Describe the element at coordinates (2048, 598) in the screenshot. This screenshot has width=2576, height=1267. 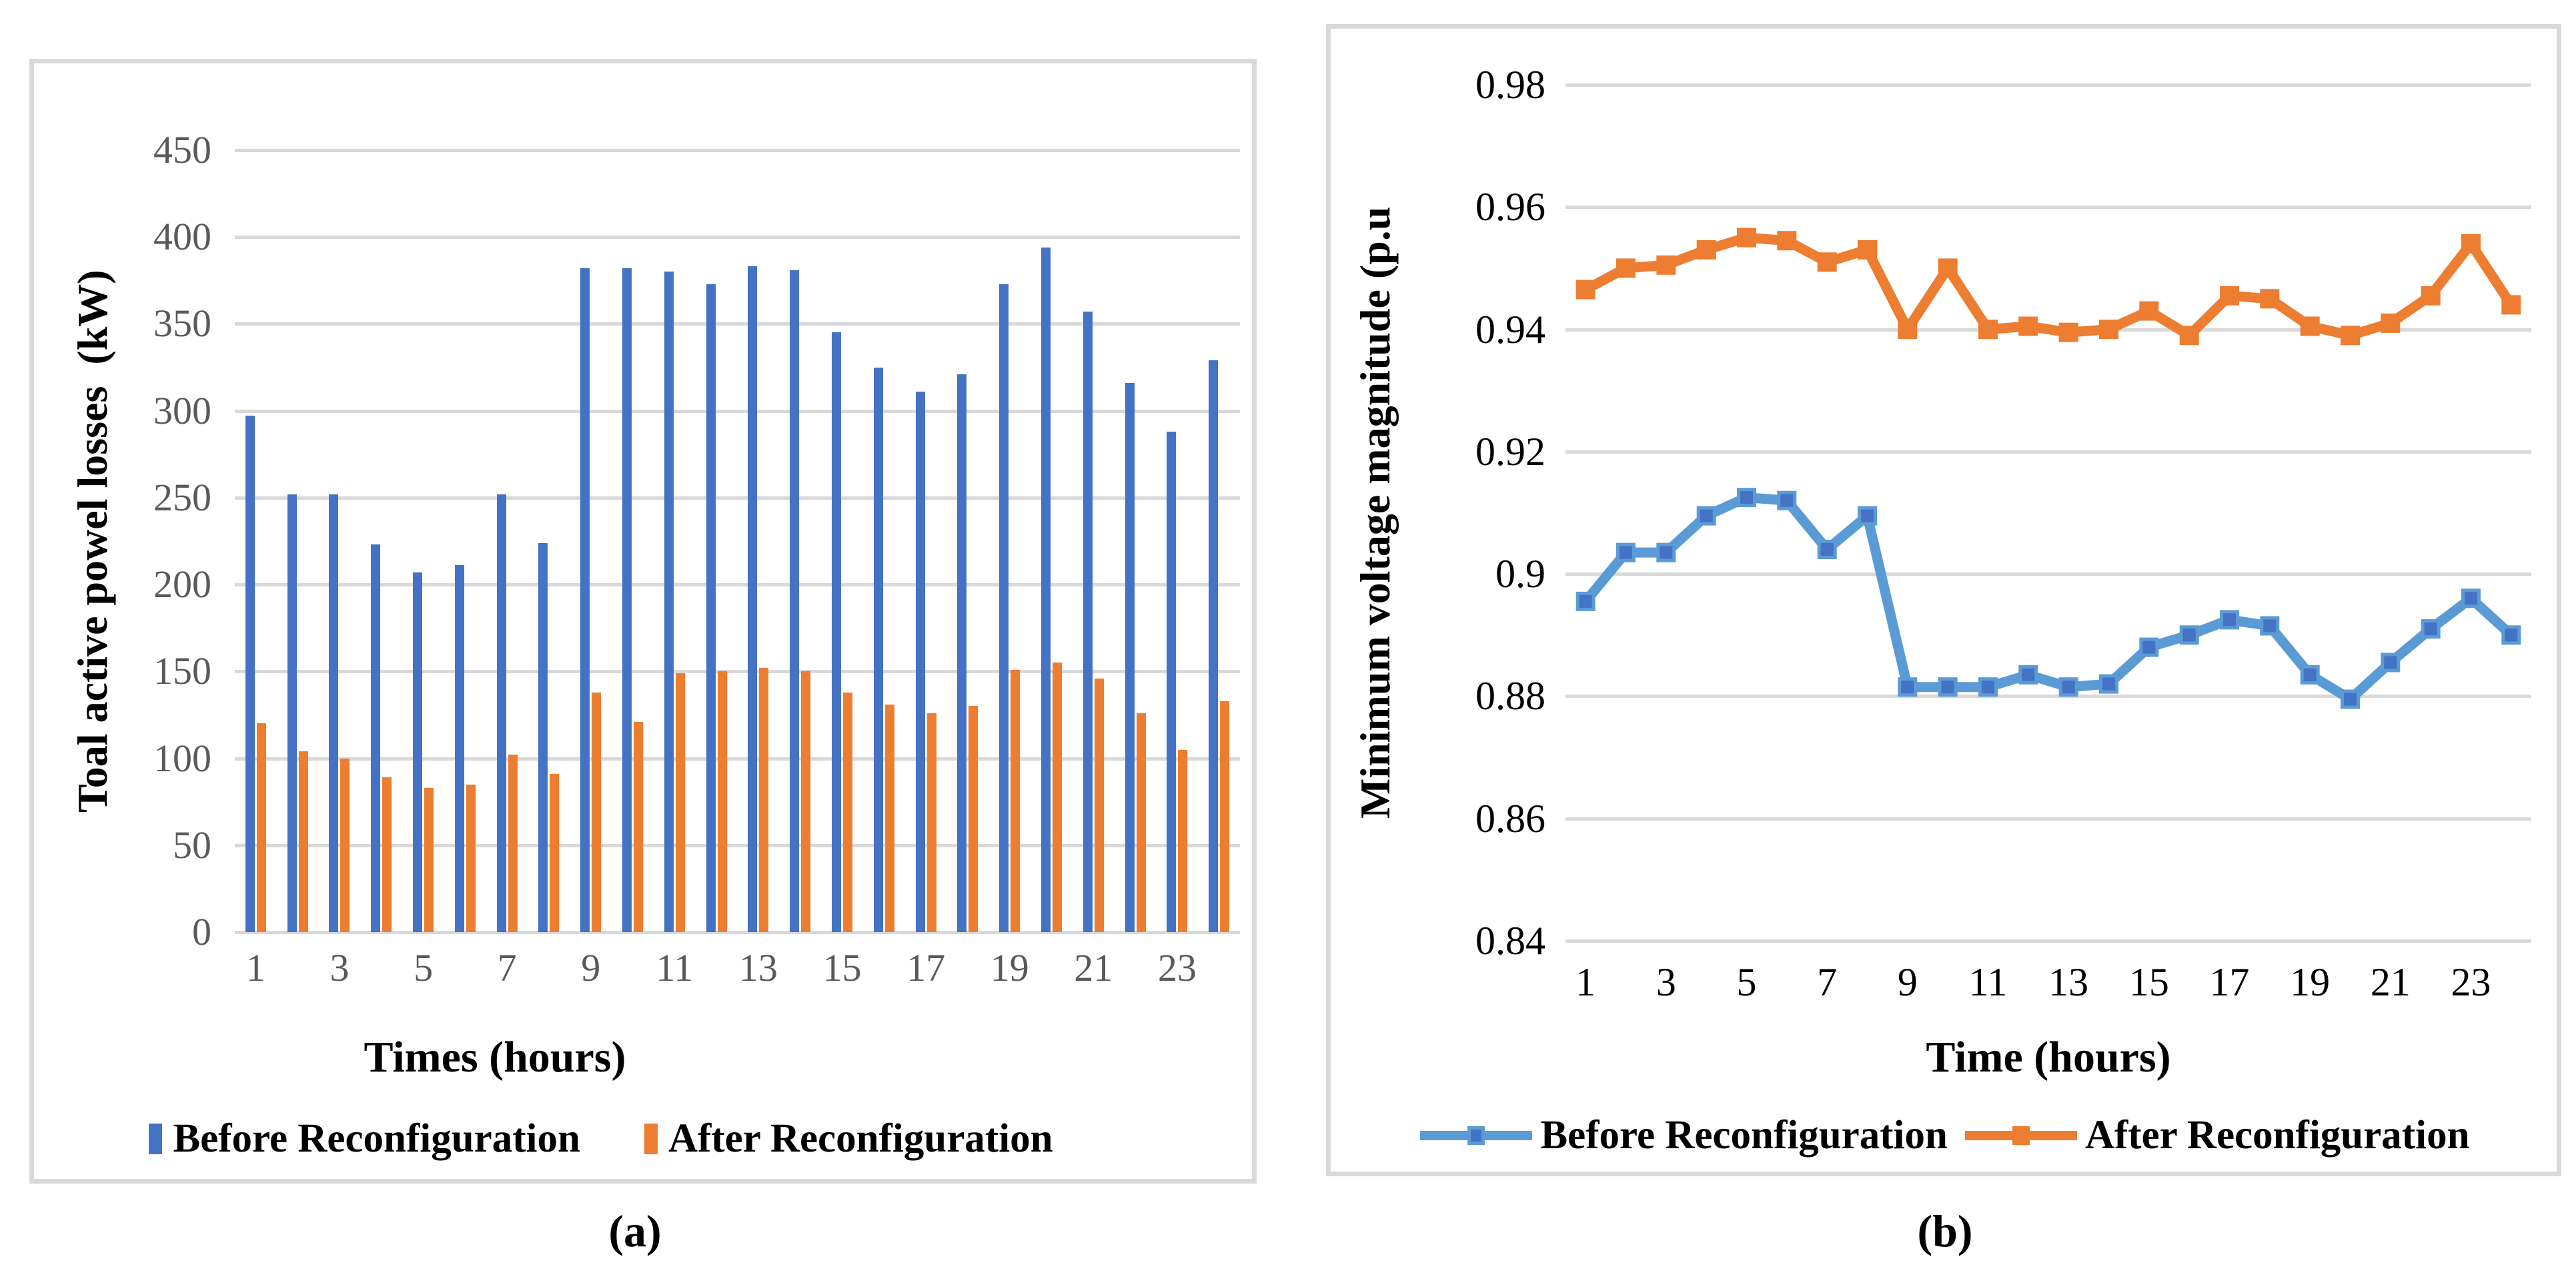
I see `line-before-reconfiguration` at that location.